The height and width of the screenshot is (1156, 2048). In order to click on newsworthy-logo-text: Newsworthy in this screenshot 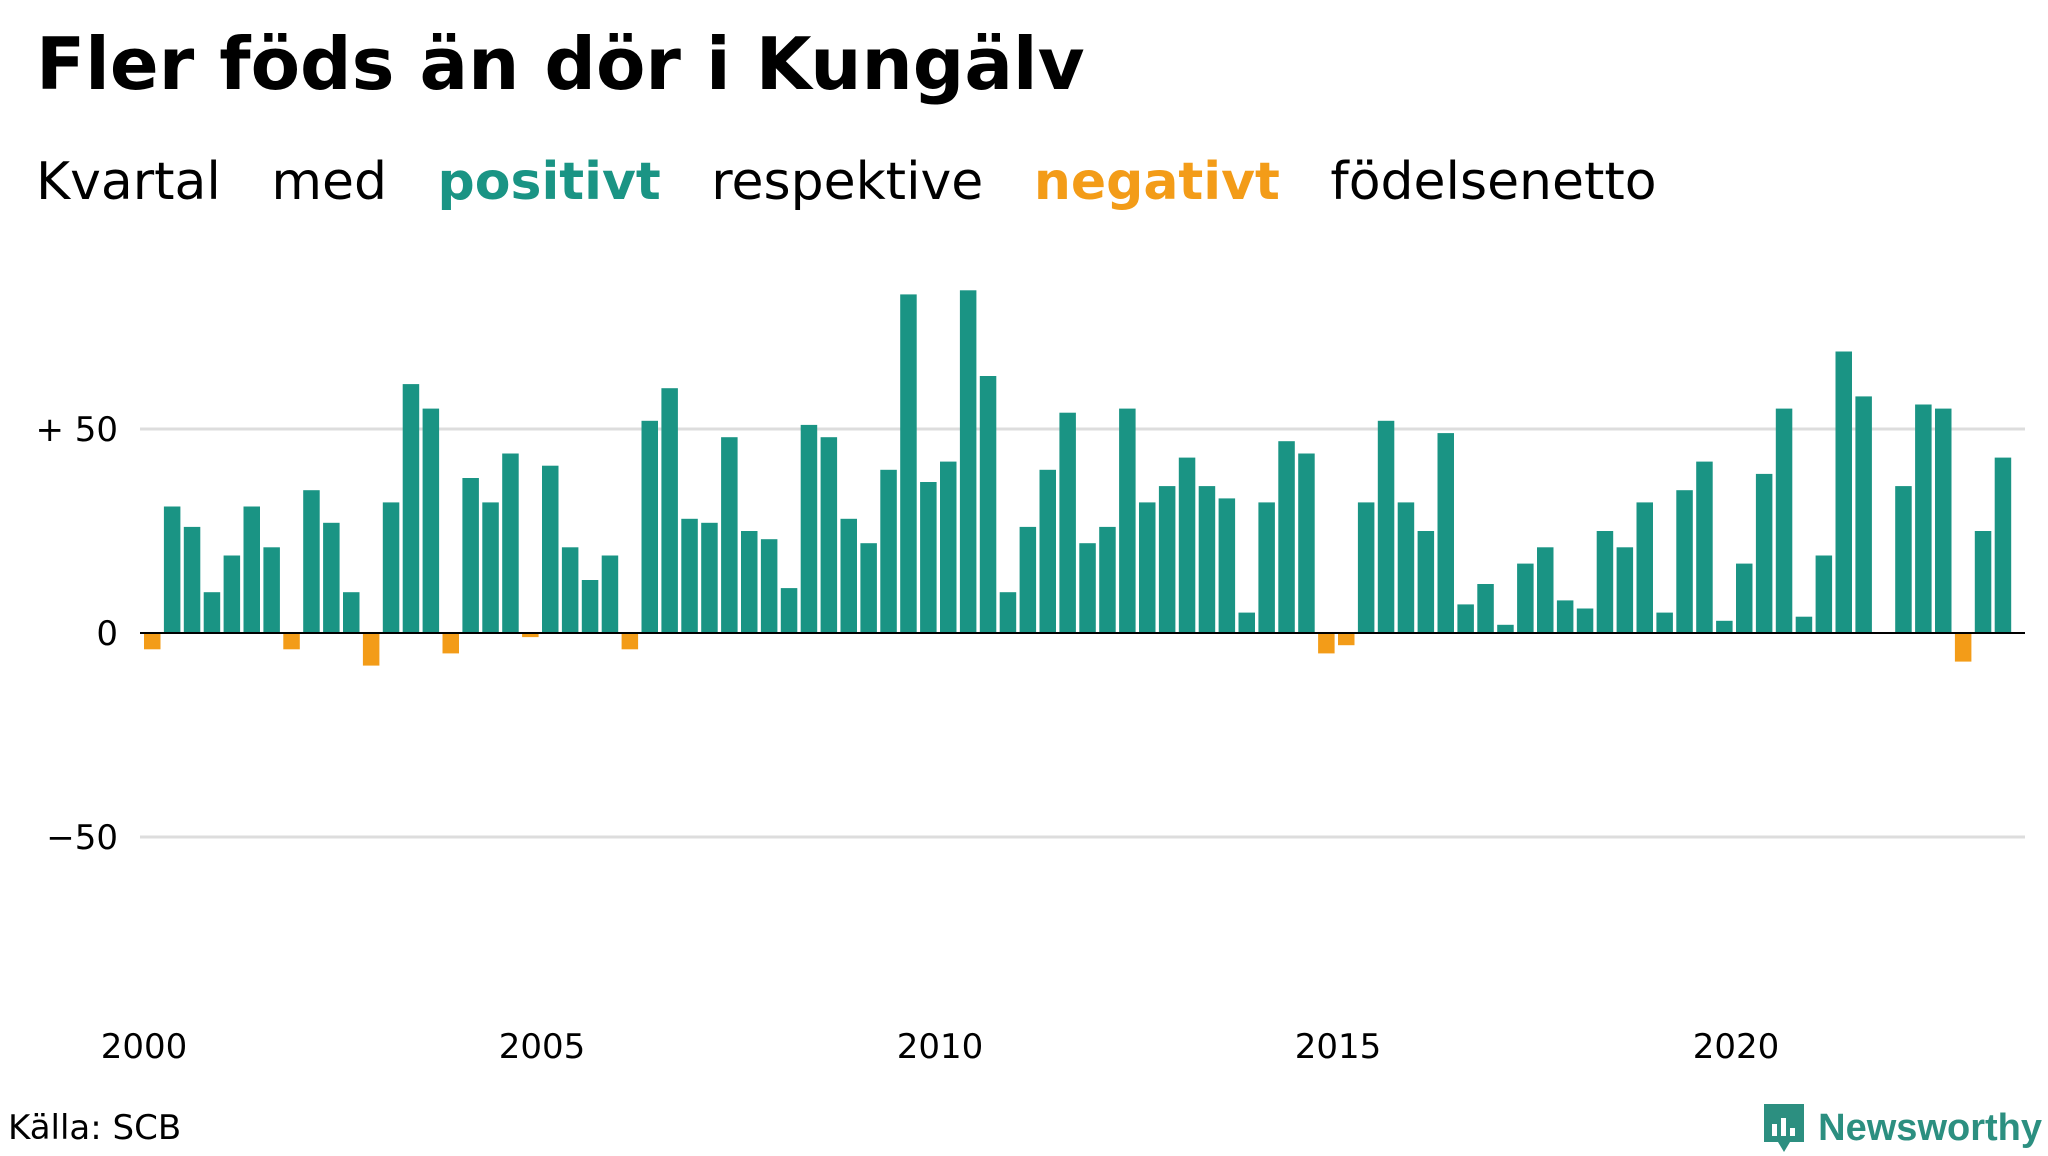, I will do `click(1930, 1127)`.